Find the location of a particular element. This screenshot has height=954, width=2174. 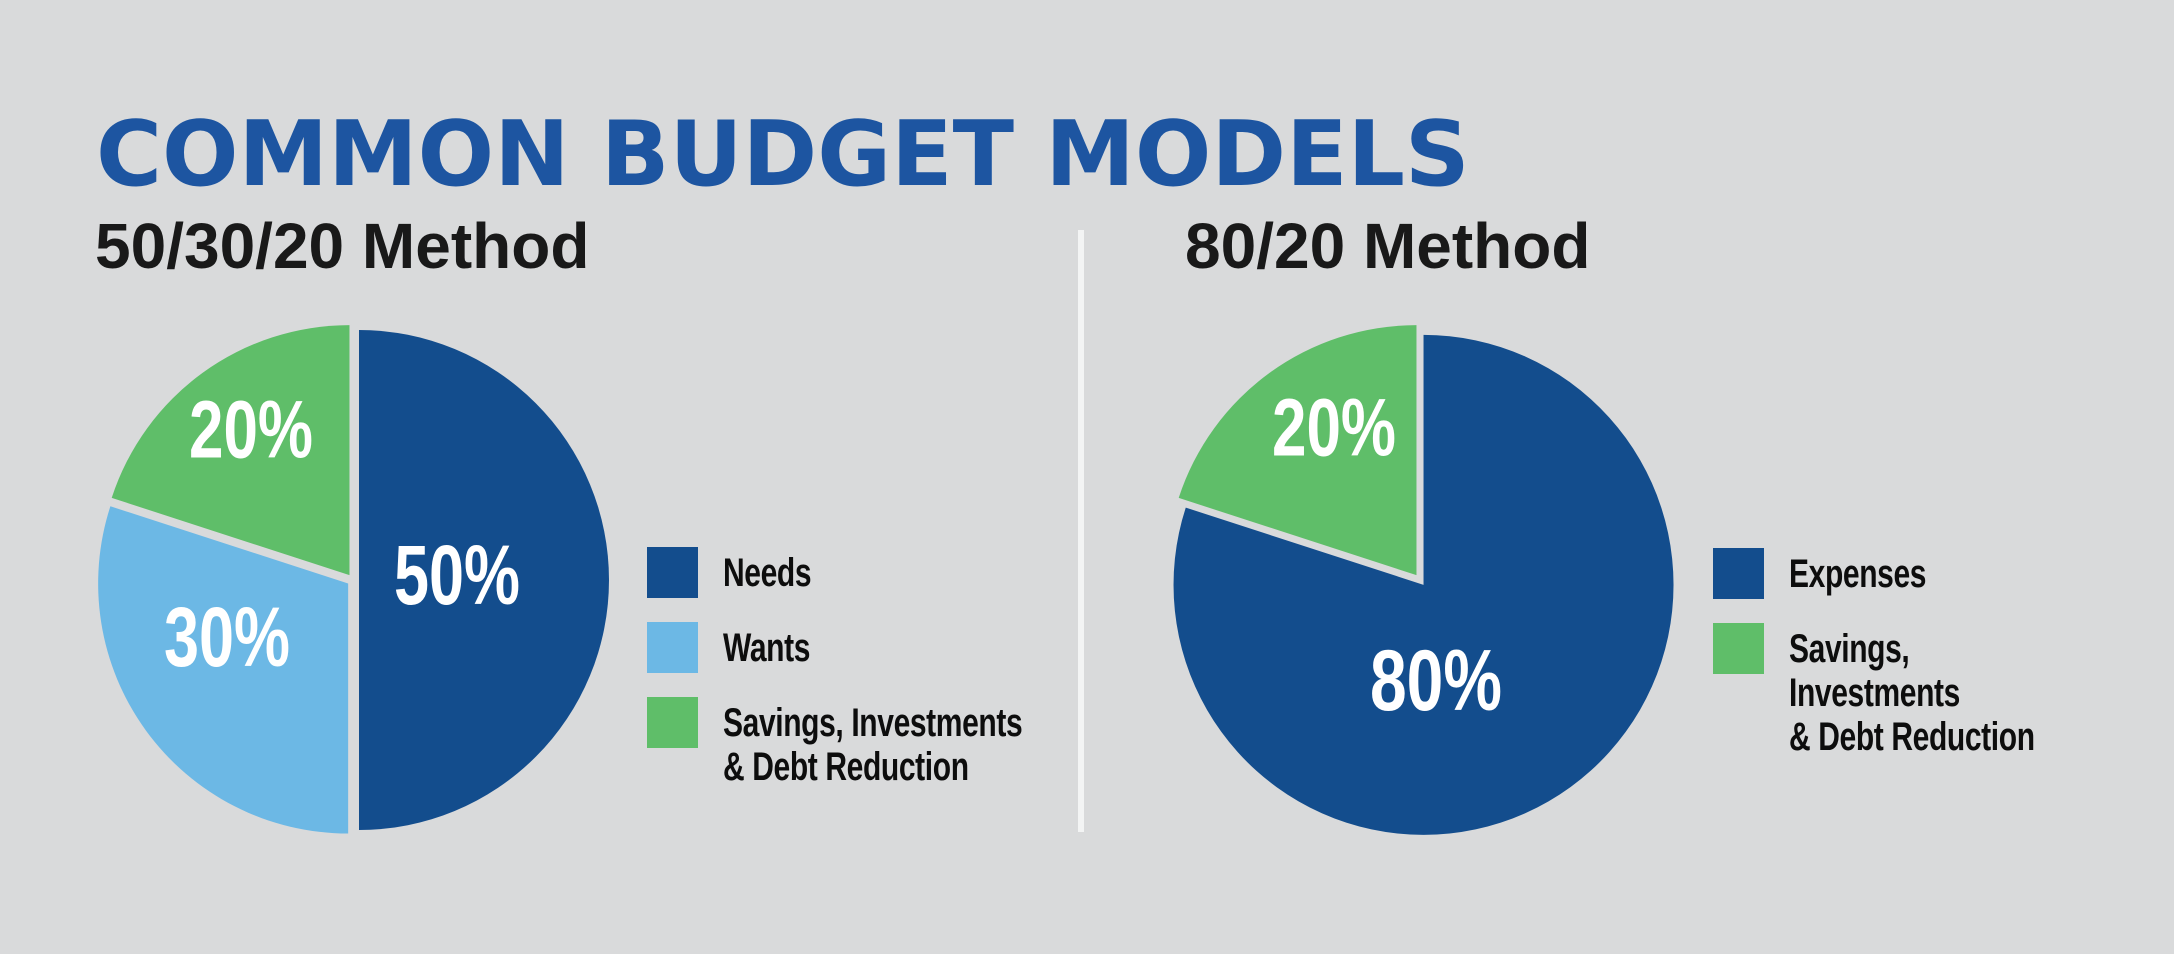

chart-title-80-20-method: 80/20 Method is located at coordinates (1388, 246).